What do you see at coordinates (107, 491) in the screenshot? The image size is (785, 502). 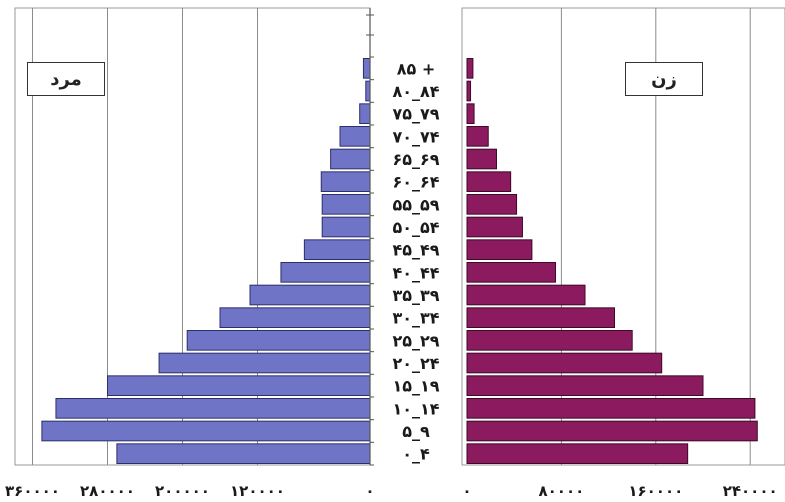 I see `left-tick-label-1: ۲۸۰۰۰۰` at bounding box center [107, 491].